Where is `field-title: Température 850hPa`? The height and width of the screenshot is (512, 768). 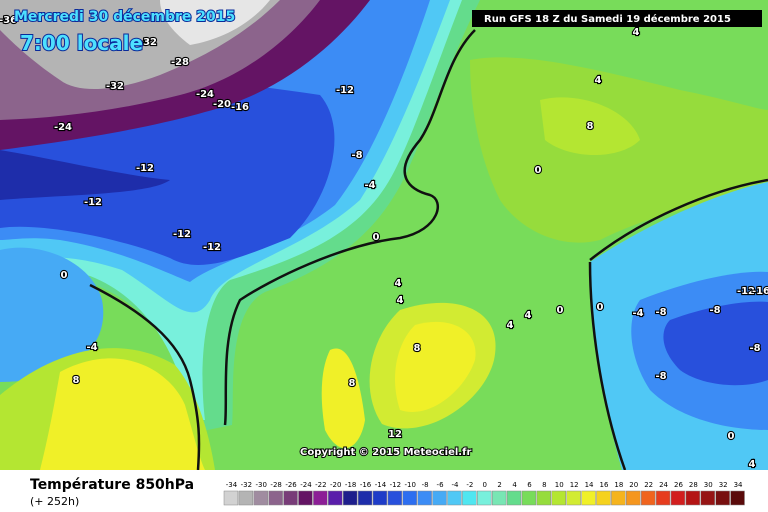
field-title: Température 850hPa is located at coordinates (112, 485).